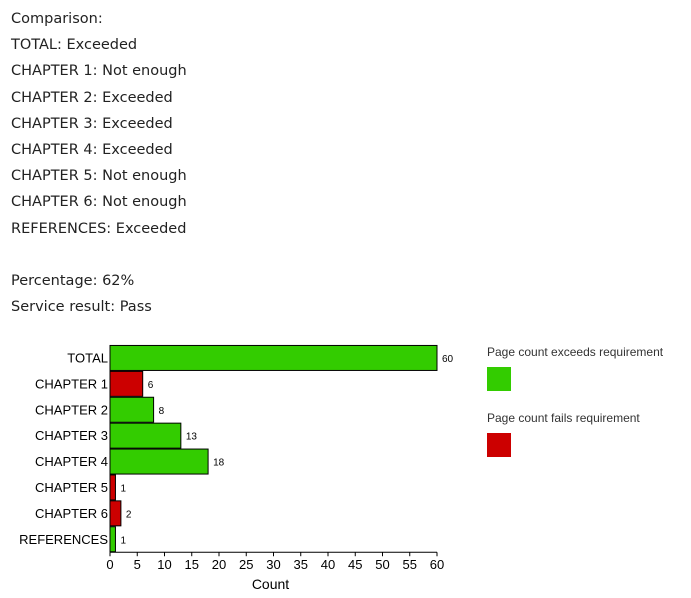  Describe the element at coordinates (99, 228) in the screenshot. I see `summary-row: REFERENCES: Exceeded` at that location.